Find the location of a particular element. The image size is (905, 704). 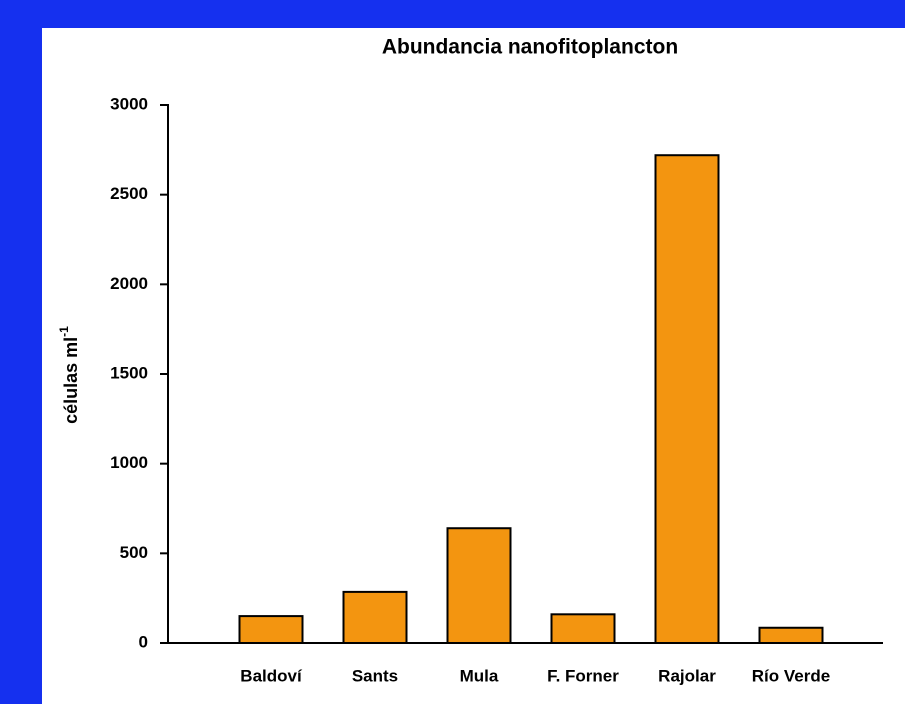

y-tick-label: 1000 is located at coordinates (129, 462).